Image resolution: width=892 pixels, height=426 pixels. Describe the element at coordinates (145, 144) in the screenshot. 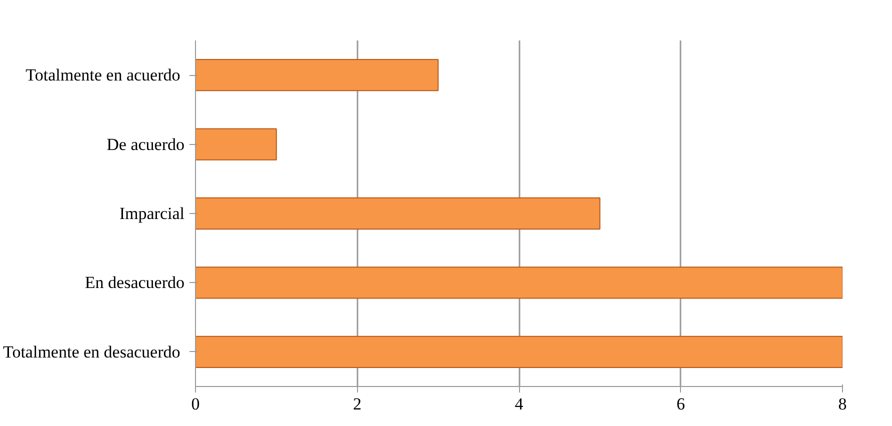

I see `y-tick-label: De acuerdo` at that location.